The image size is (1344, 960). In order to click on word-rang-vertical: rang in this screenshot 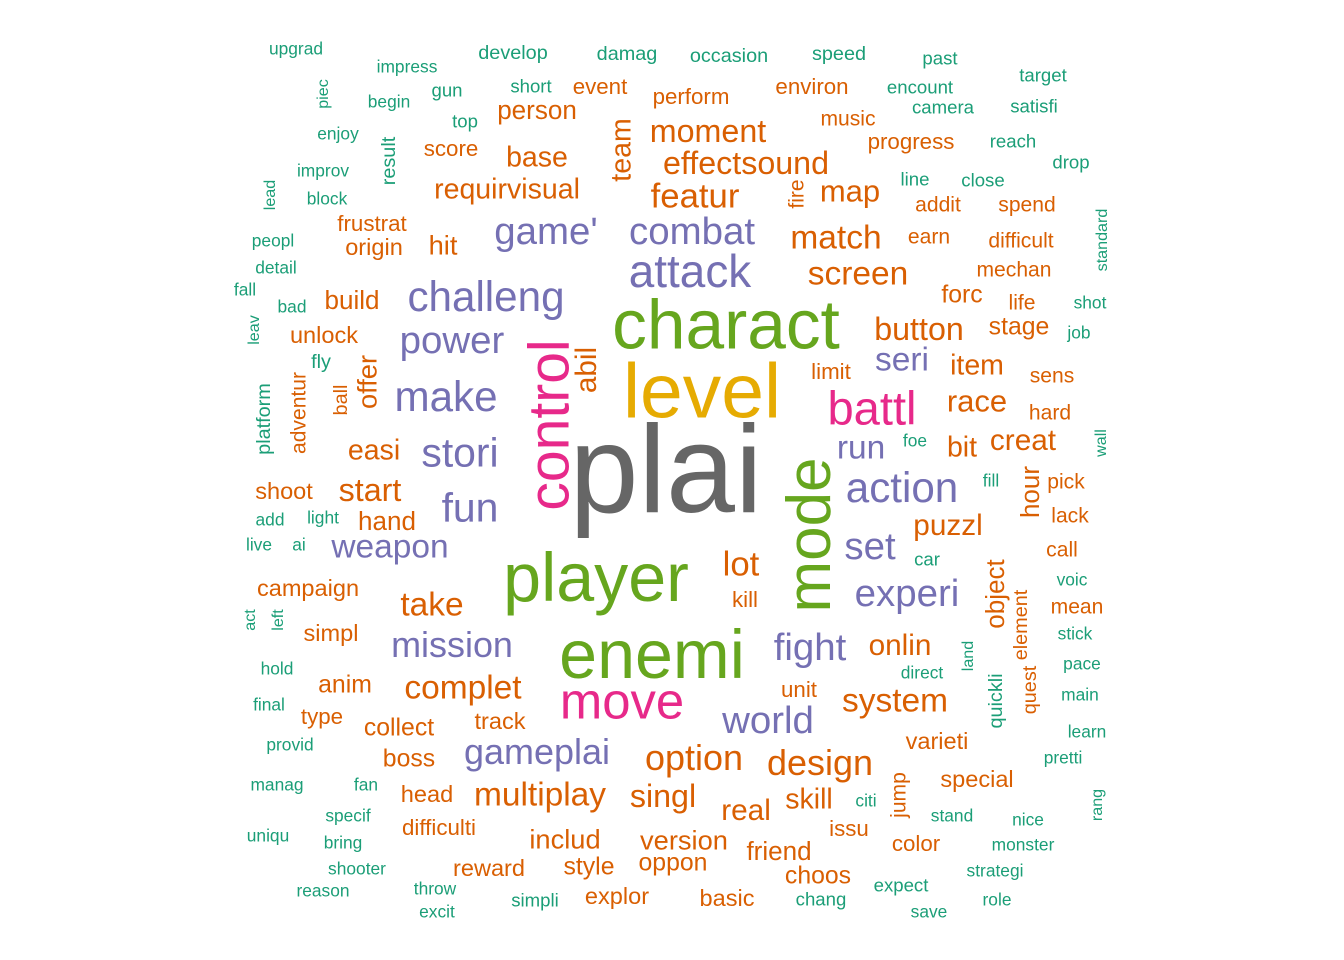, I will do `click(1096, 805)`.